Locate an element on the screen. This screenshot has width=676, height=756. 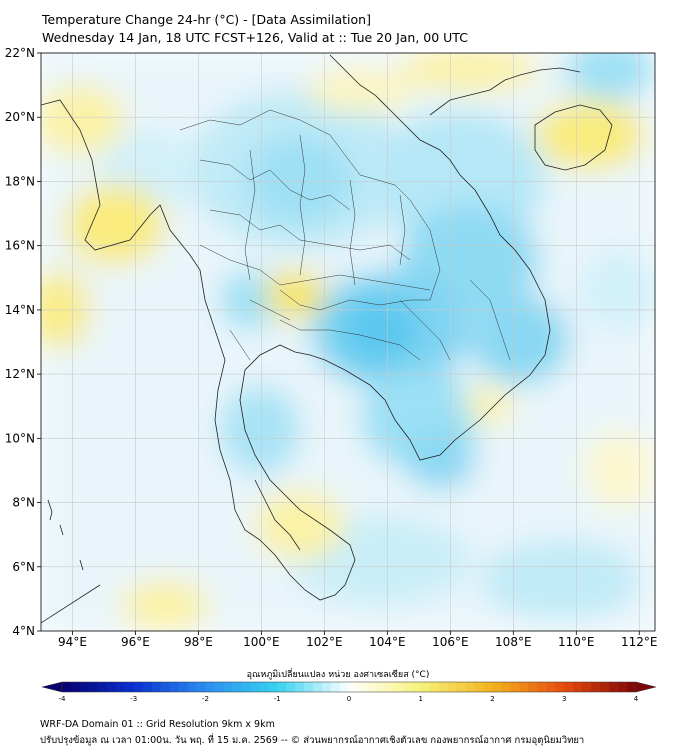
lat-label: 12°N is located at coordinates (20, 374).